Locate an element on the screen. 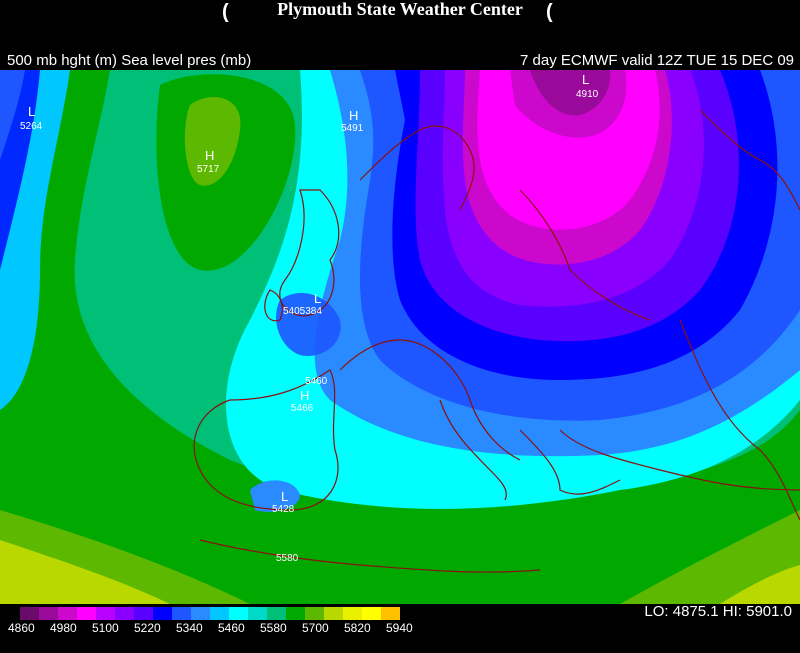 The width and height of the screenshot is (800, 653). color-scale-tick-label: 5700 is located at coordinates (315, 628).